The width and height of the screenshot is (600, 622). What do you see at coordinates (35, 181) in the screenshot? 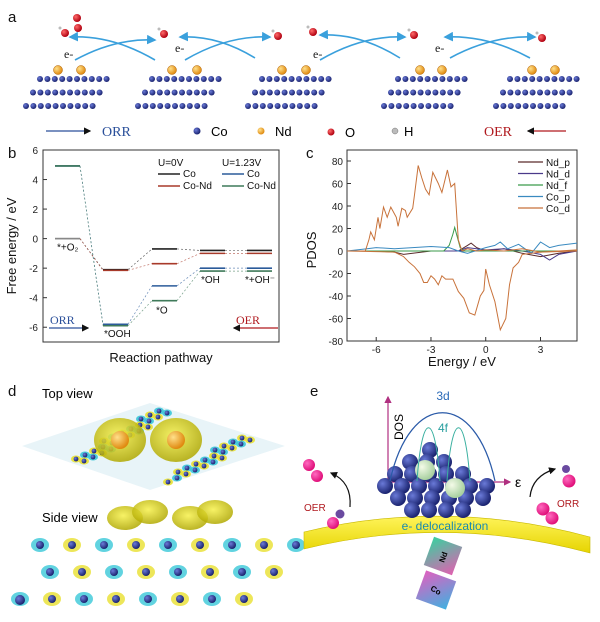
I see `y-tick-label: 4` at bounding box center [35, 181].